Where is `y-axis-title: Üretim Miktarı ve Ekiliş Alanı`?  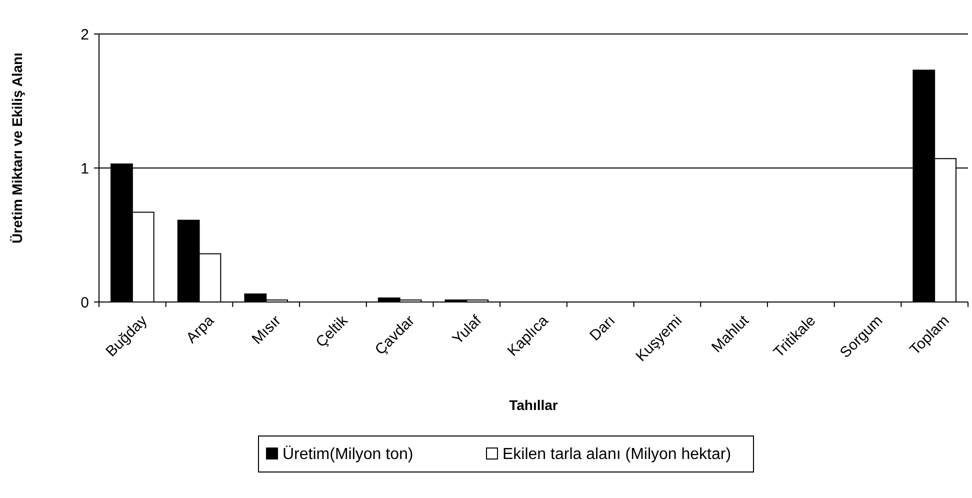 y-axis-title: Üretim Miktarı ve Ekiliş Alanı is located at coordinates (17, 148).